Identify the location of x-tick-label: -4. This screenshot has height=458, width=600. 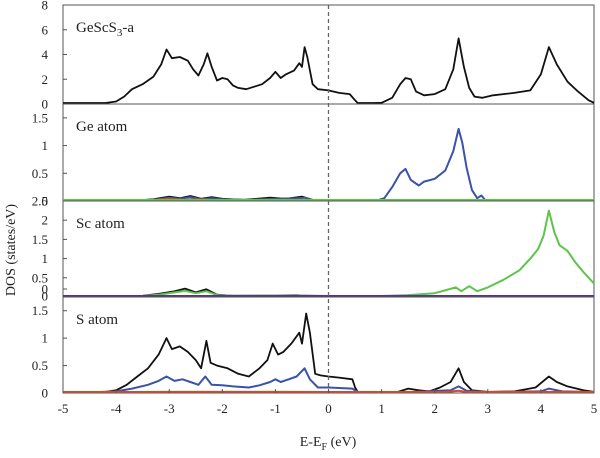
(116, 408).